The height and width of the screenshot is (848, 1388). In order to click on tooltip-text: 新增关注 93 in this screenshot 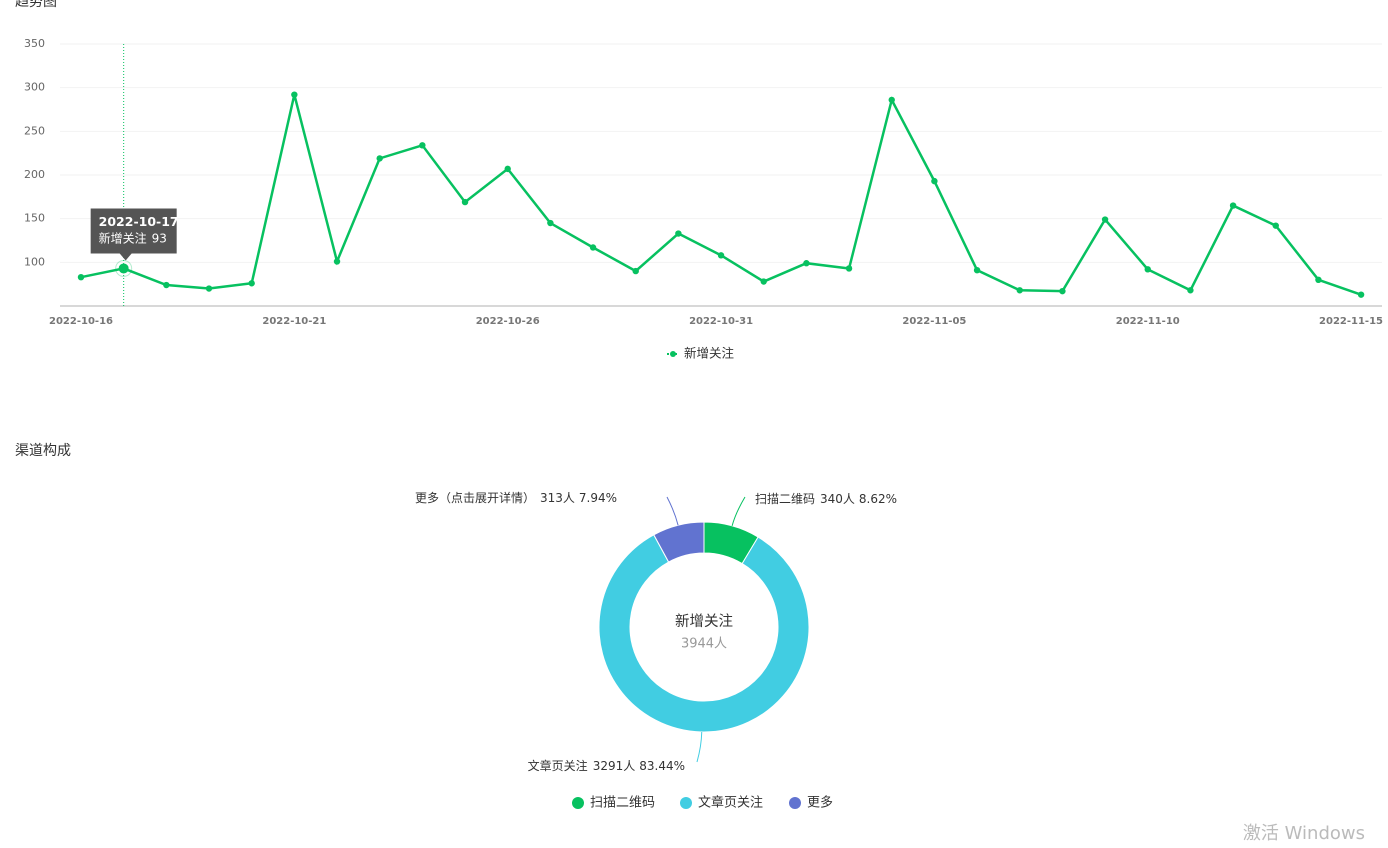, I will do `click(133, 237)`.